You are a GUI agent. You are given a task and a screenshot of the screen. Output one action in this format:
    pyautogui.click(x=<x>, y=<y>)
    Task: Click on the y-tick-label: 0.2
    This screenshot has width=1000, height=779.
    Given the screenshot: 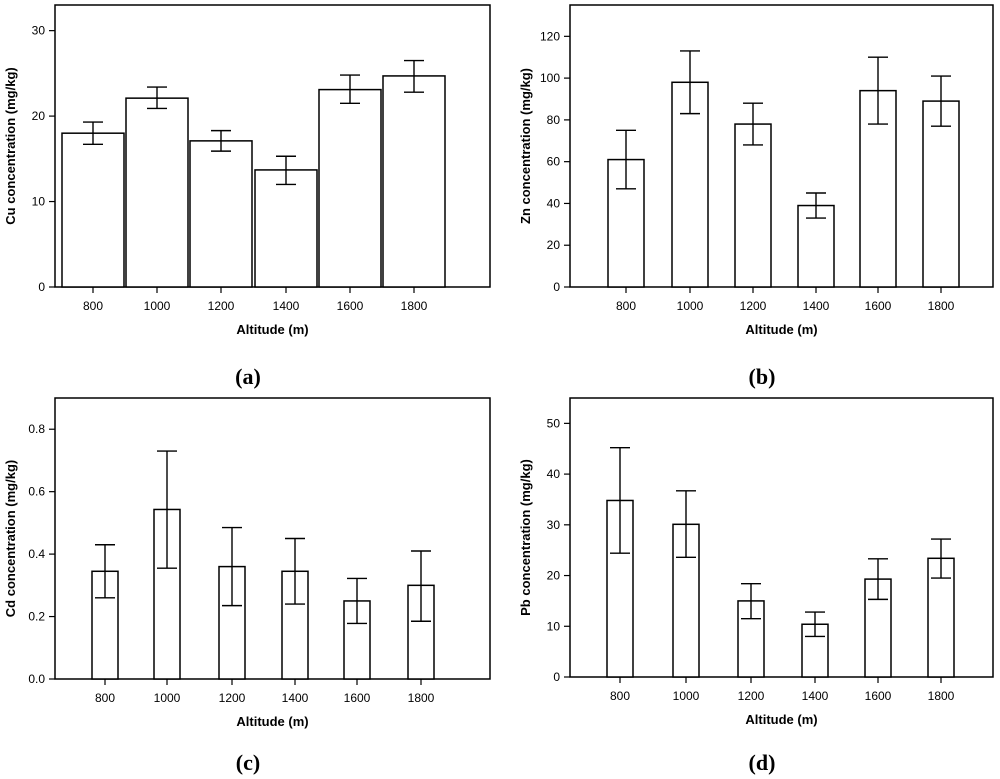 What is the action you would take?
    pyautogui.click(x=36, y=617)
    